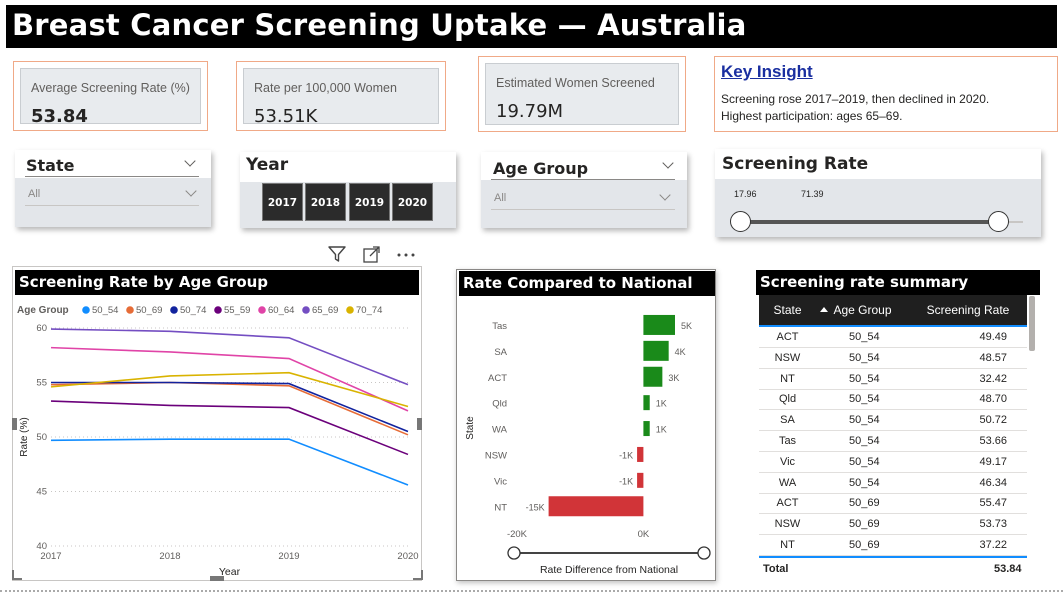 Image resolution: width=1063 pixels, height=597 pixels. I want to click on cell-state: WA, so click(787, 482).